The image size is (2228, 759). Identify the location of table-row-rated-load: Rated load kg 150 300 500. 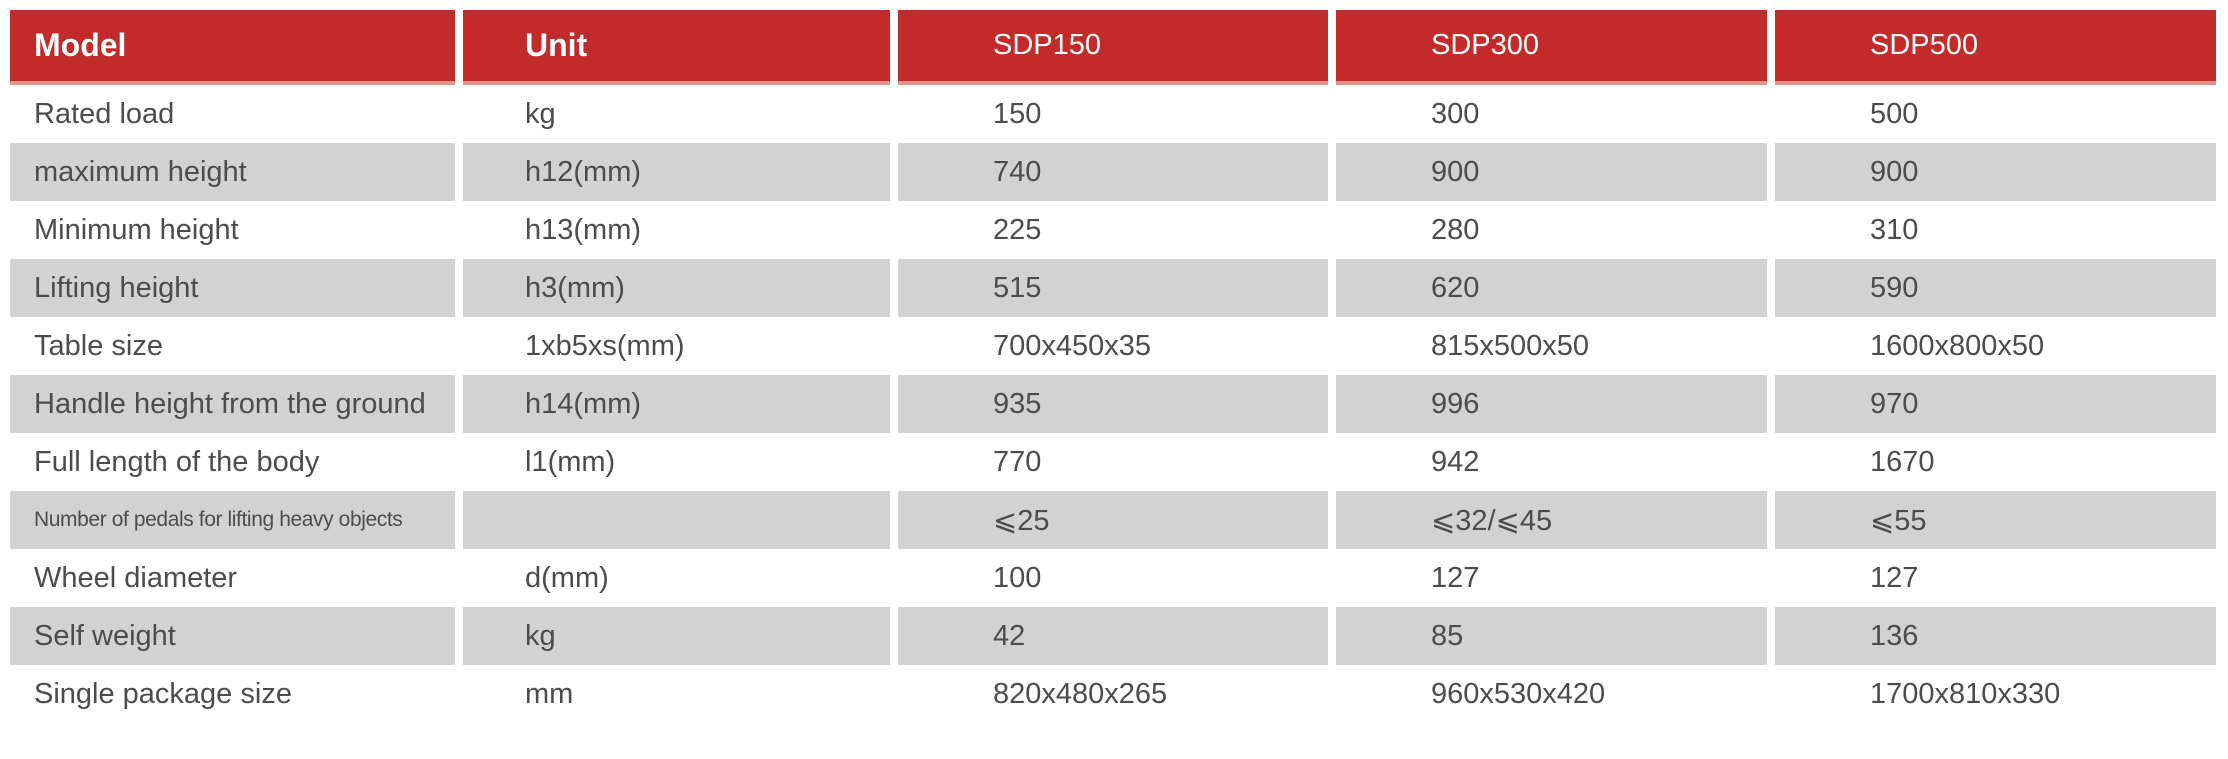
(1113, 114).